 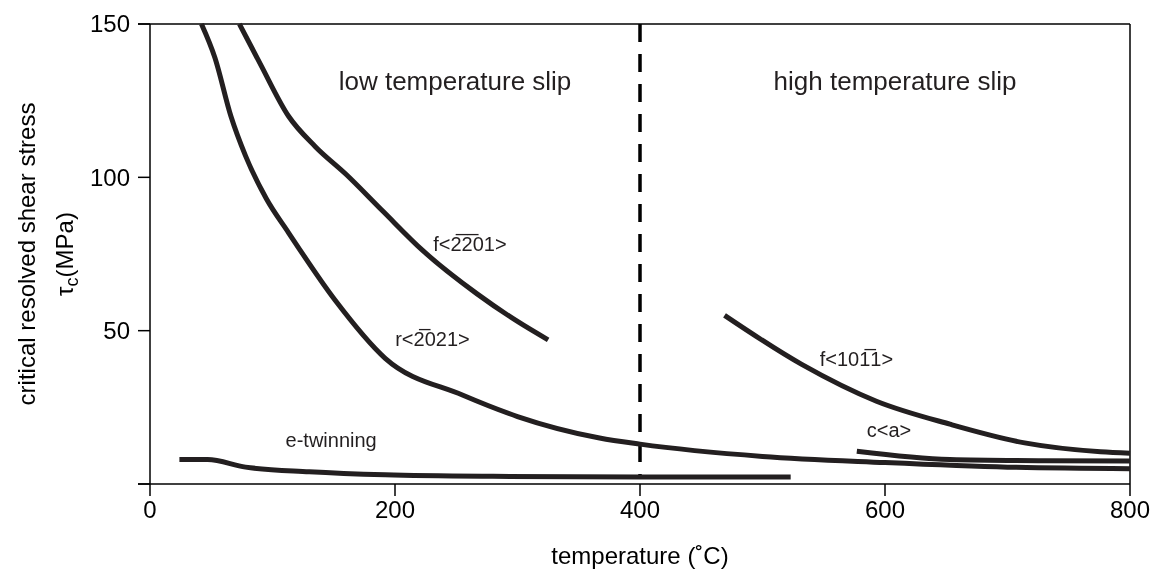 I want to click on x-tick-label: 0, so click(x=150, y=509).